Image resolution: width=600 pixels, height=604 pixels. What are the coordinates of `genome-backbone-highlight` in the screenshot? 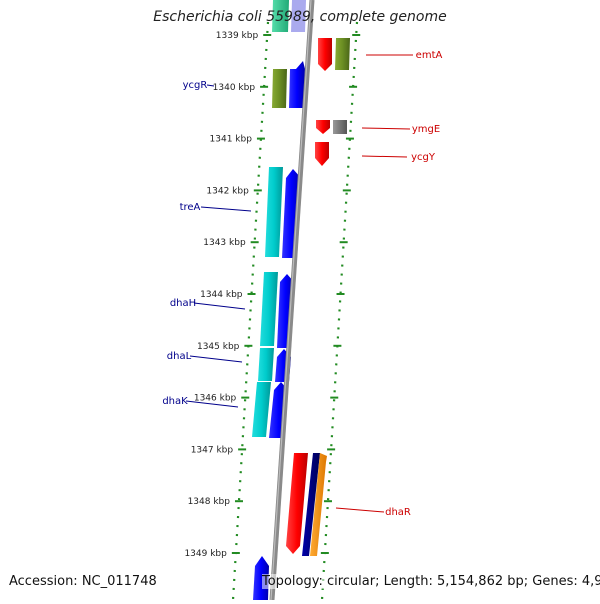 It's located at (291, 300).